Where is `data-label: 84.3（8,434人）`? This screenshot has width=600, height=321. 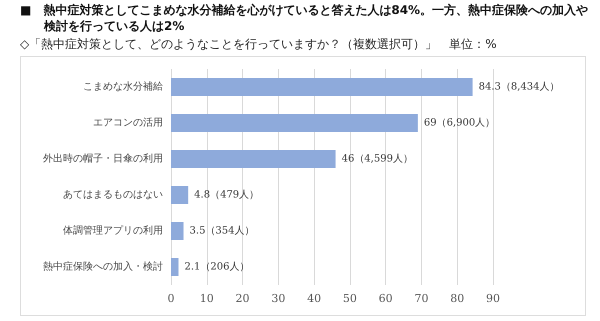 data-label: 84.3（8,434人） is located at coordinates (519, 87).